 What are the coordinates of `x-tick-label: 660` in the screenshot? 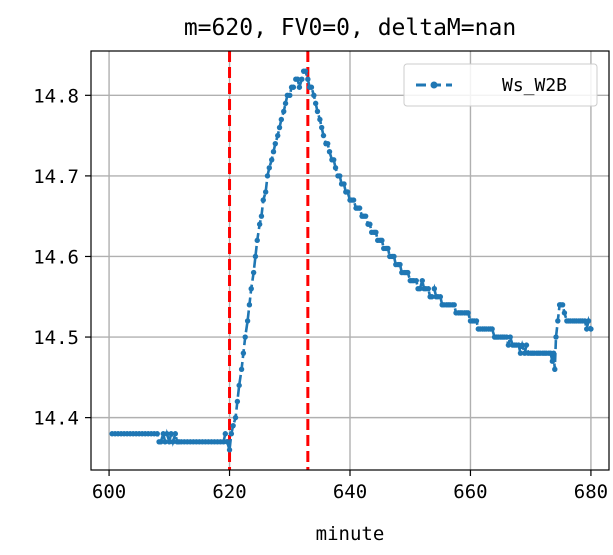 It's located at (470, 492).